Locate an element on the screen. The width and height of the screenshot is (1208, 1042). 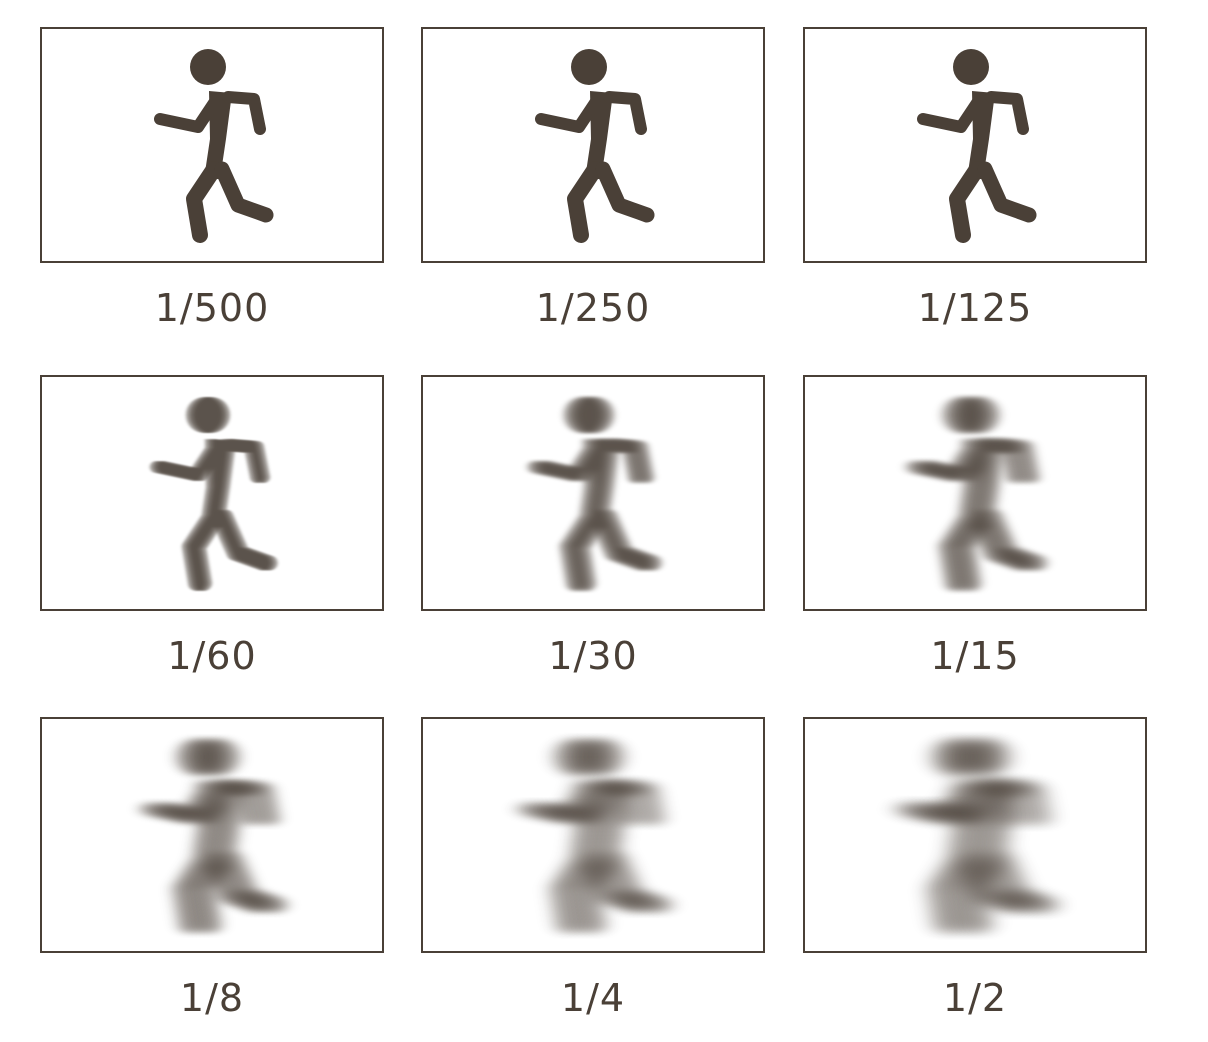
shutter-speed-label: 1/2 is located at coordinates (975, 998).